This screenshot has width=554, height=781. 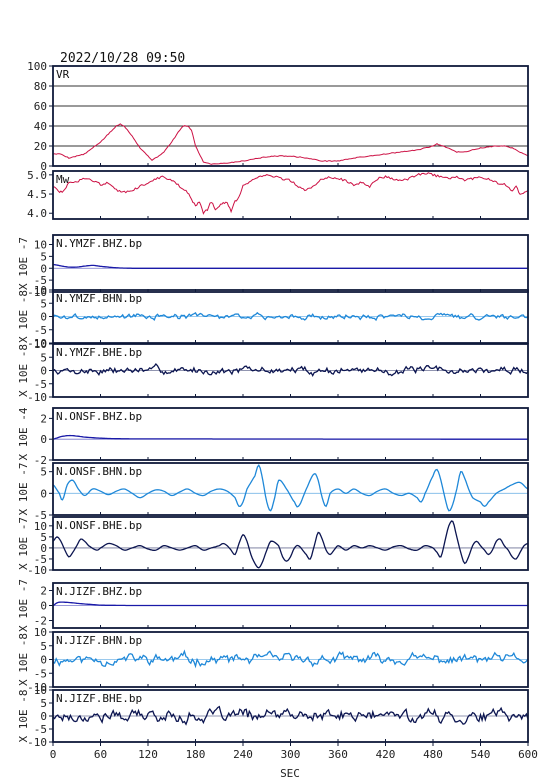 What do you see at coordinates (53, 754) in the screenshot?
I see `x-tick-label: 0` at bounding box center [53, 754].